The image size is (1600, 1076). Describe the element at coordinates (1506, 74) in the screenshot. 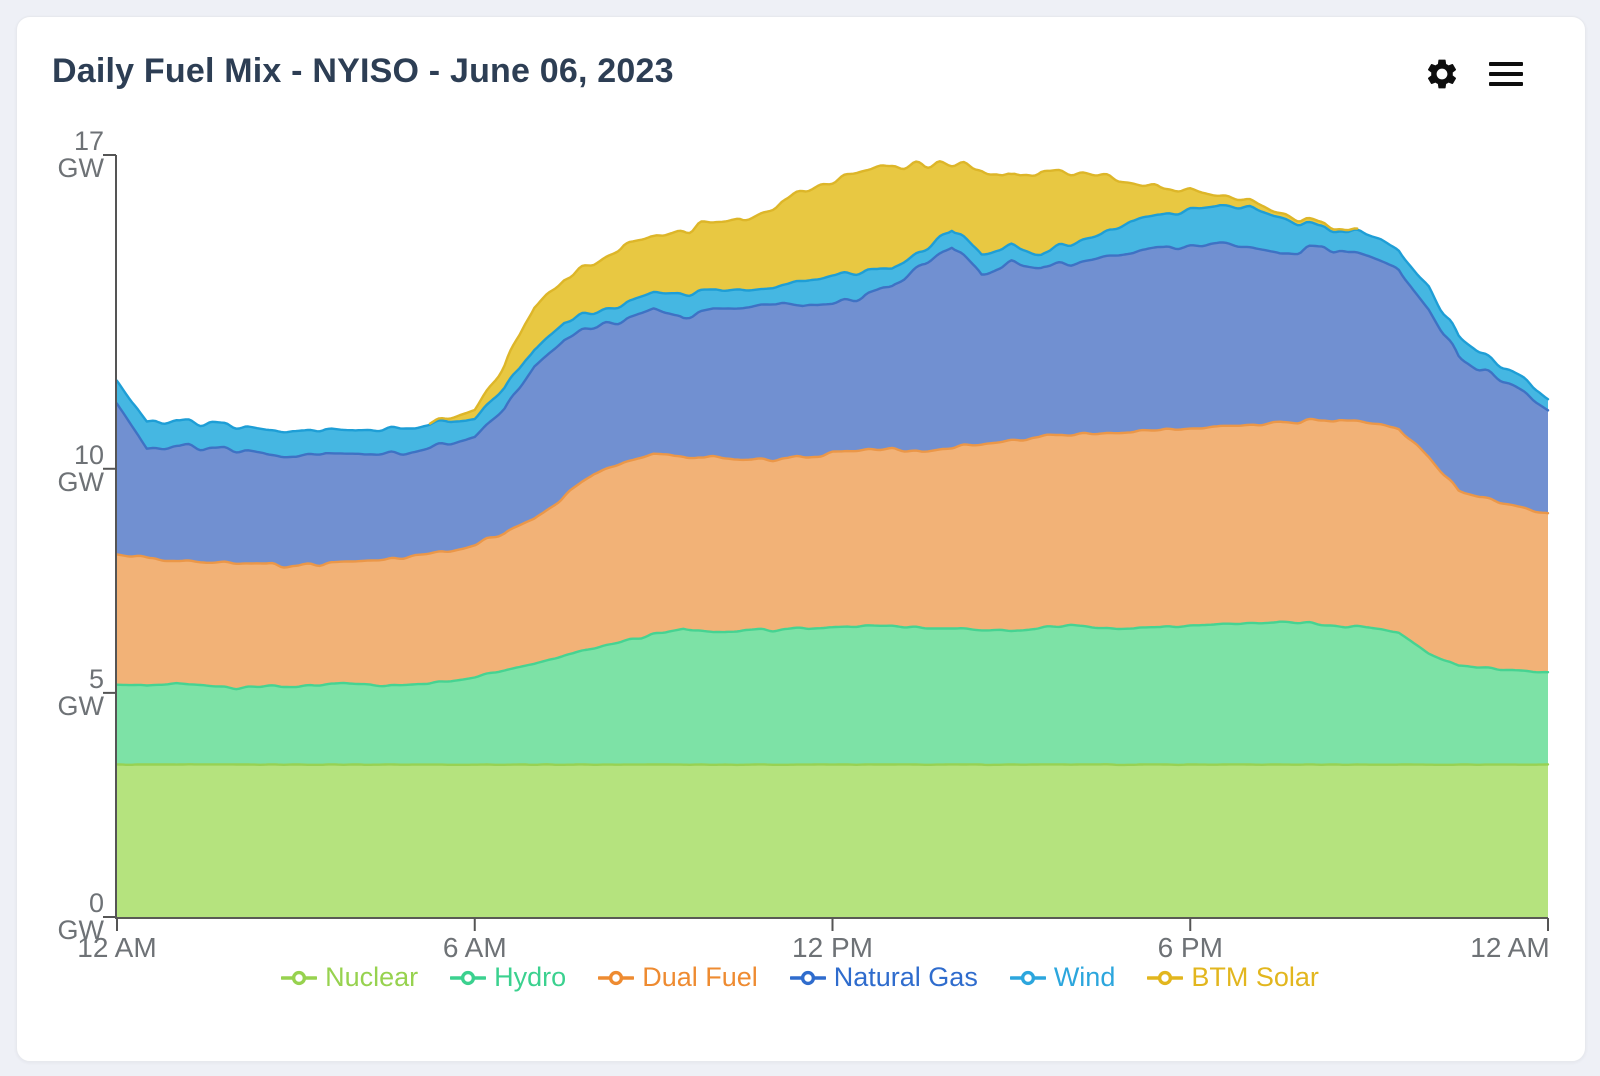

I see `menu-hamburger-icon` at that location.